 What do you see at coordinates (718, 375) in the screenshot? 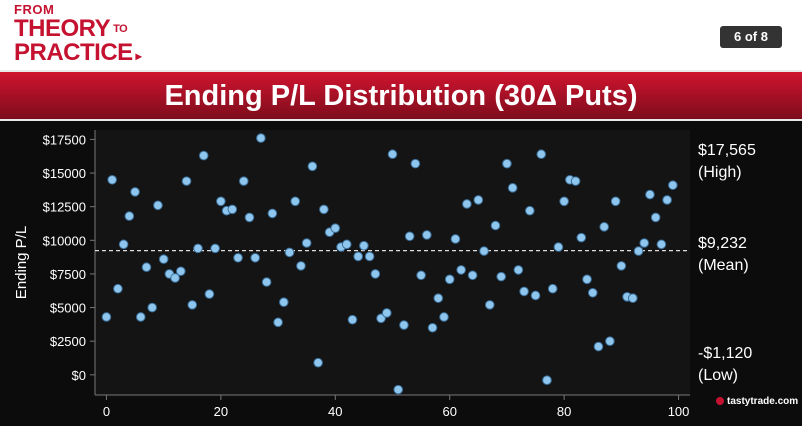
I see `low-label: (Low)` at bounding box center [718, 375].